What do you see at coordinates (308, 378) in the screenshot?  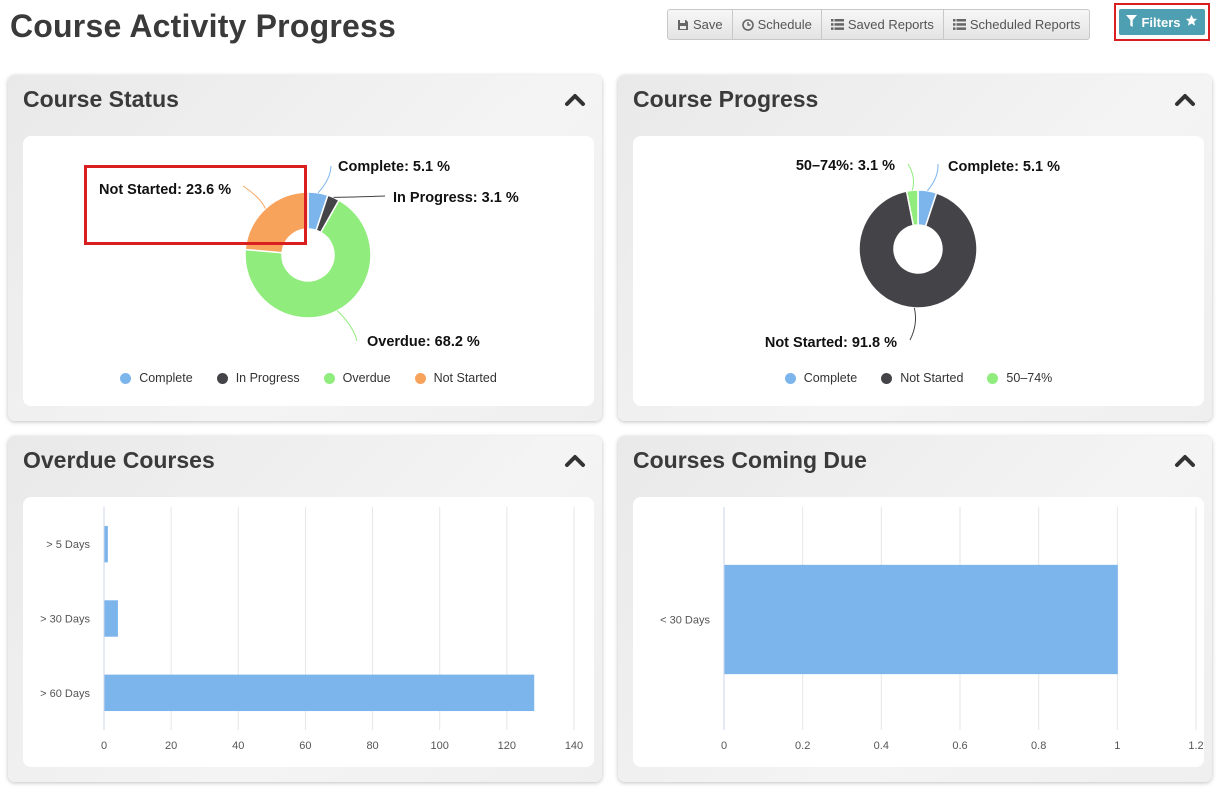 I see `course-status-legend: Complete In Progress Overdue Not Started` at bounding box center [308, 378].